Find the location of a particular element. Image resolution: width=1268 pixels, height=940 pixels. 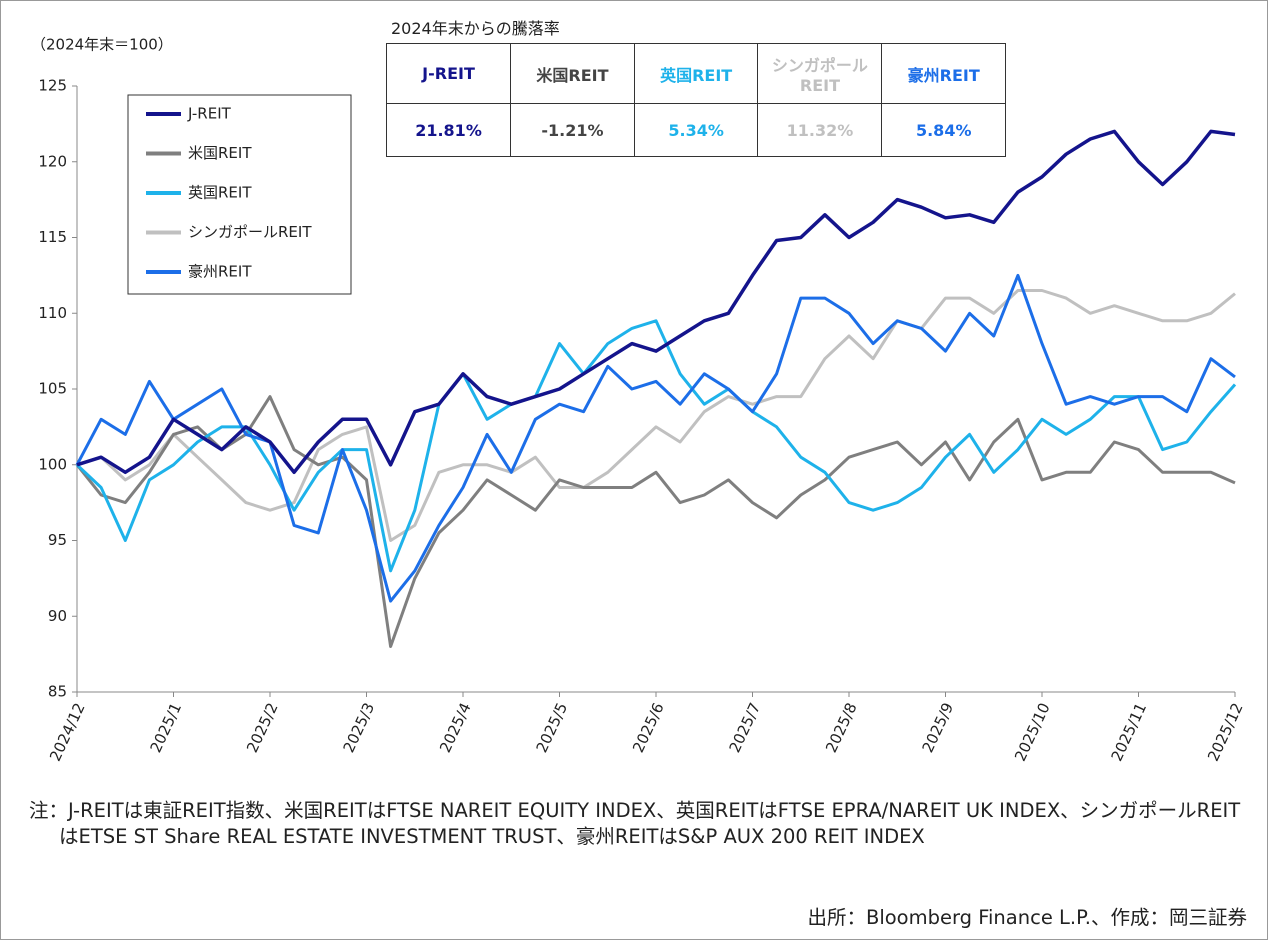

legend-label: J-REIT is located at coordinates (209, 114).